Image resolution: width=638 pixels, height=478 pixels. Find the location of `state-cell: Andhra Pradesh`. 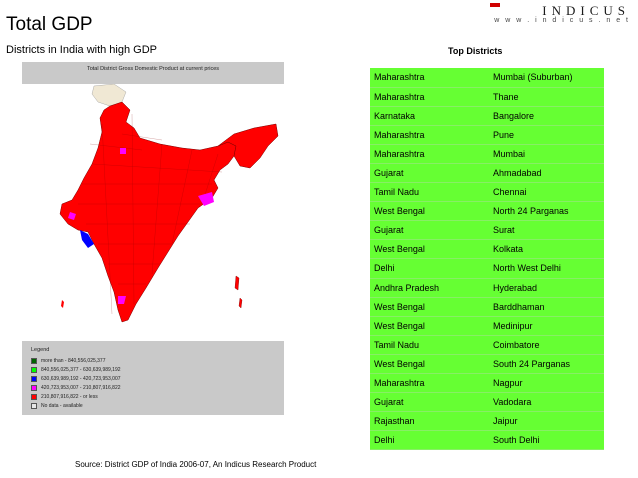

state-cell: Andhra Pradesh is located at coordinates (429, 288).